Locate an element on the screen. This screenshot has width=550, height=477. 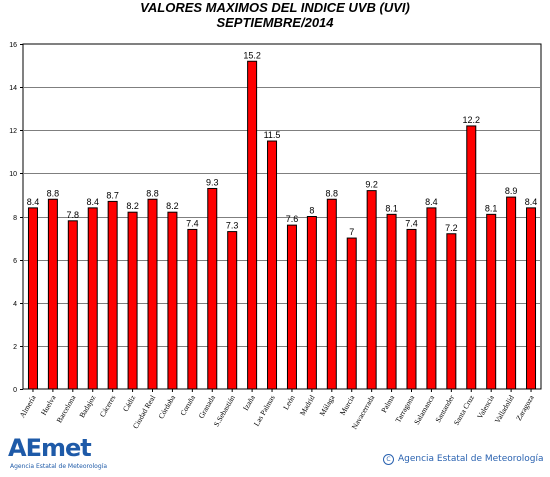
x-tick-label: Badajoz is located at coordinates (87, 406).